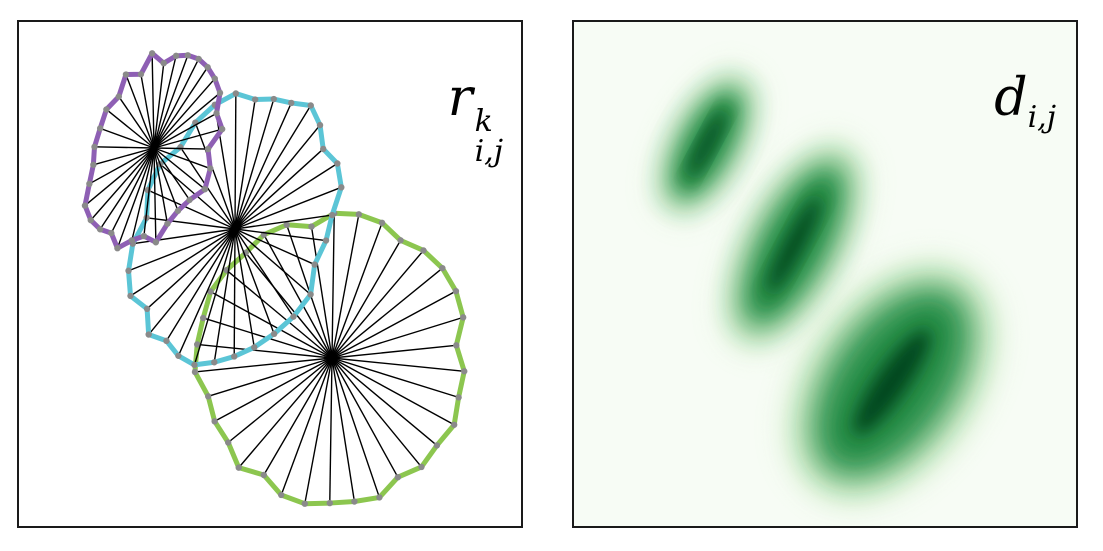  What do you see at coordinates (488, 151) in the screenshot?
I see `label-subscript: i,j` at bounding box center [488, 151].